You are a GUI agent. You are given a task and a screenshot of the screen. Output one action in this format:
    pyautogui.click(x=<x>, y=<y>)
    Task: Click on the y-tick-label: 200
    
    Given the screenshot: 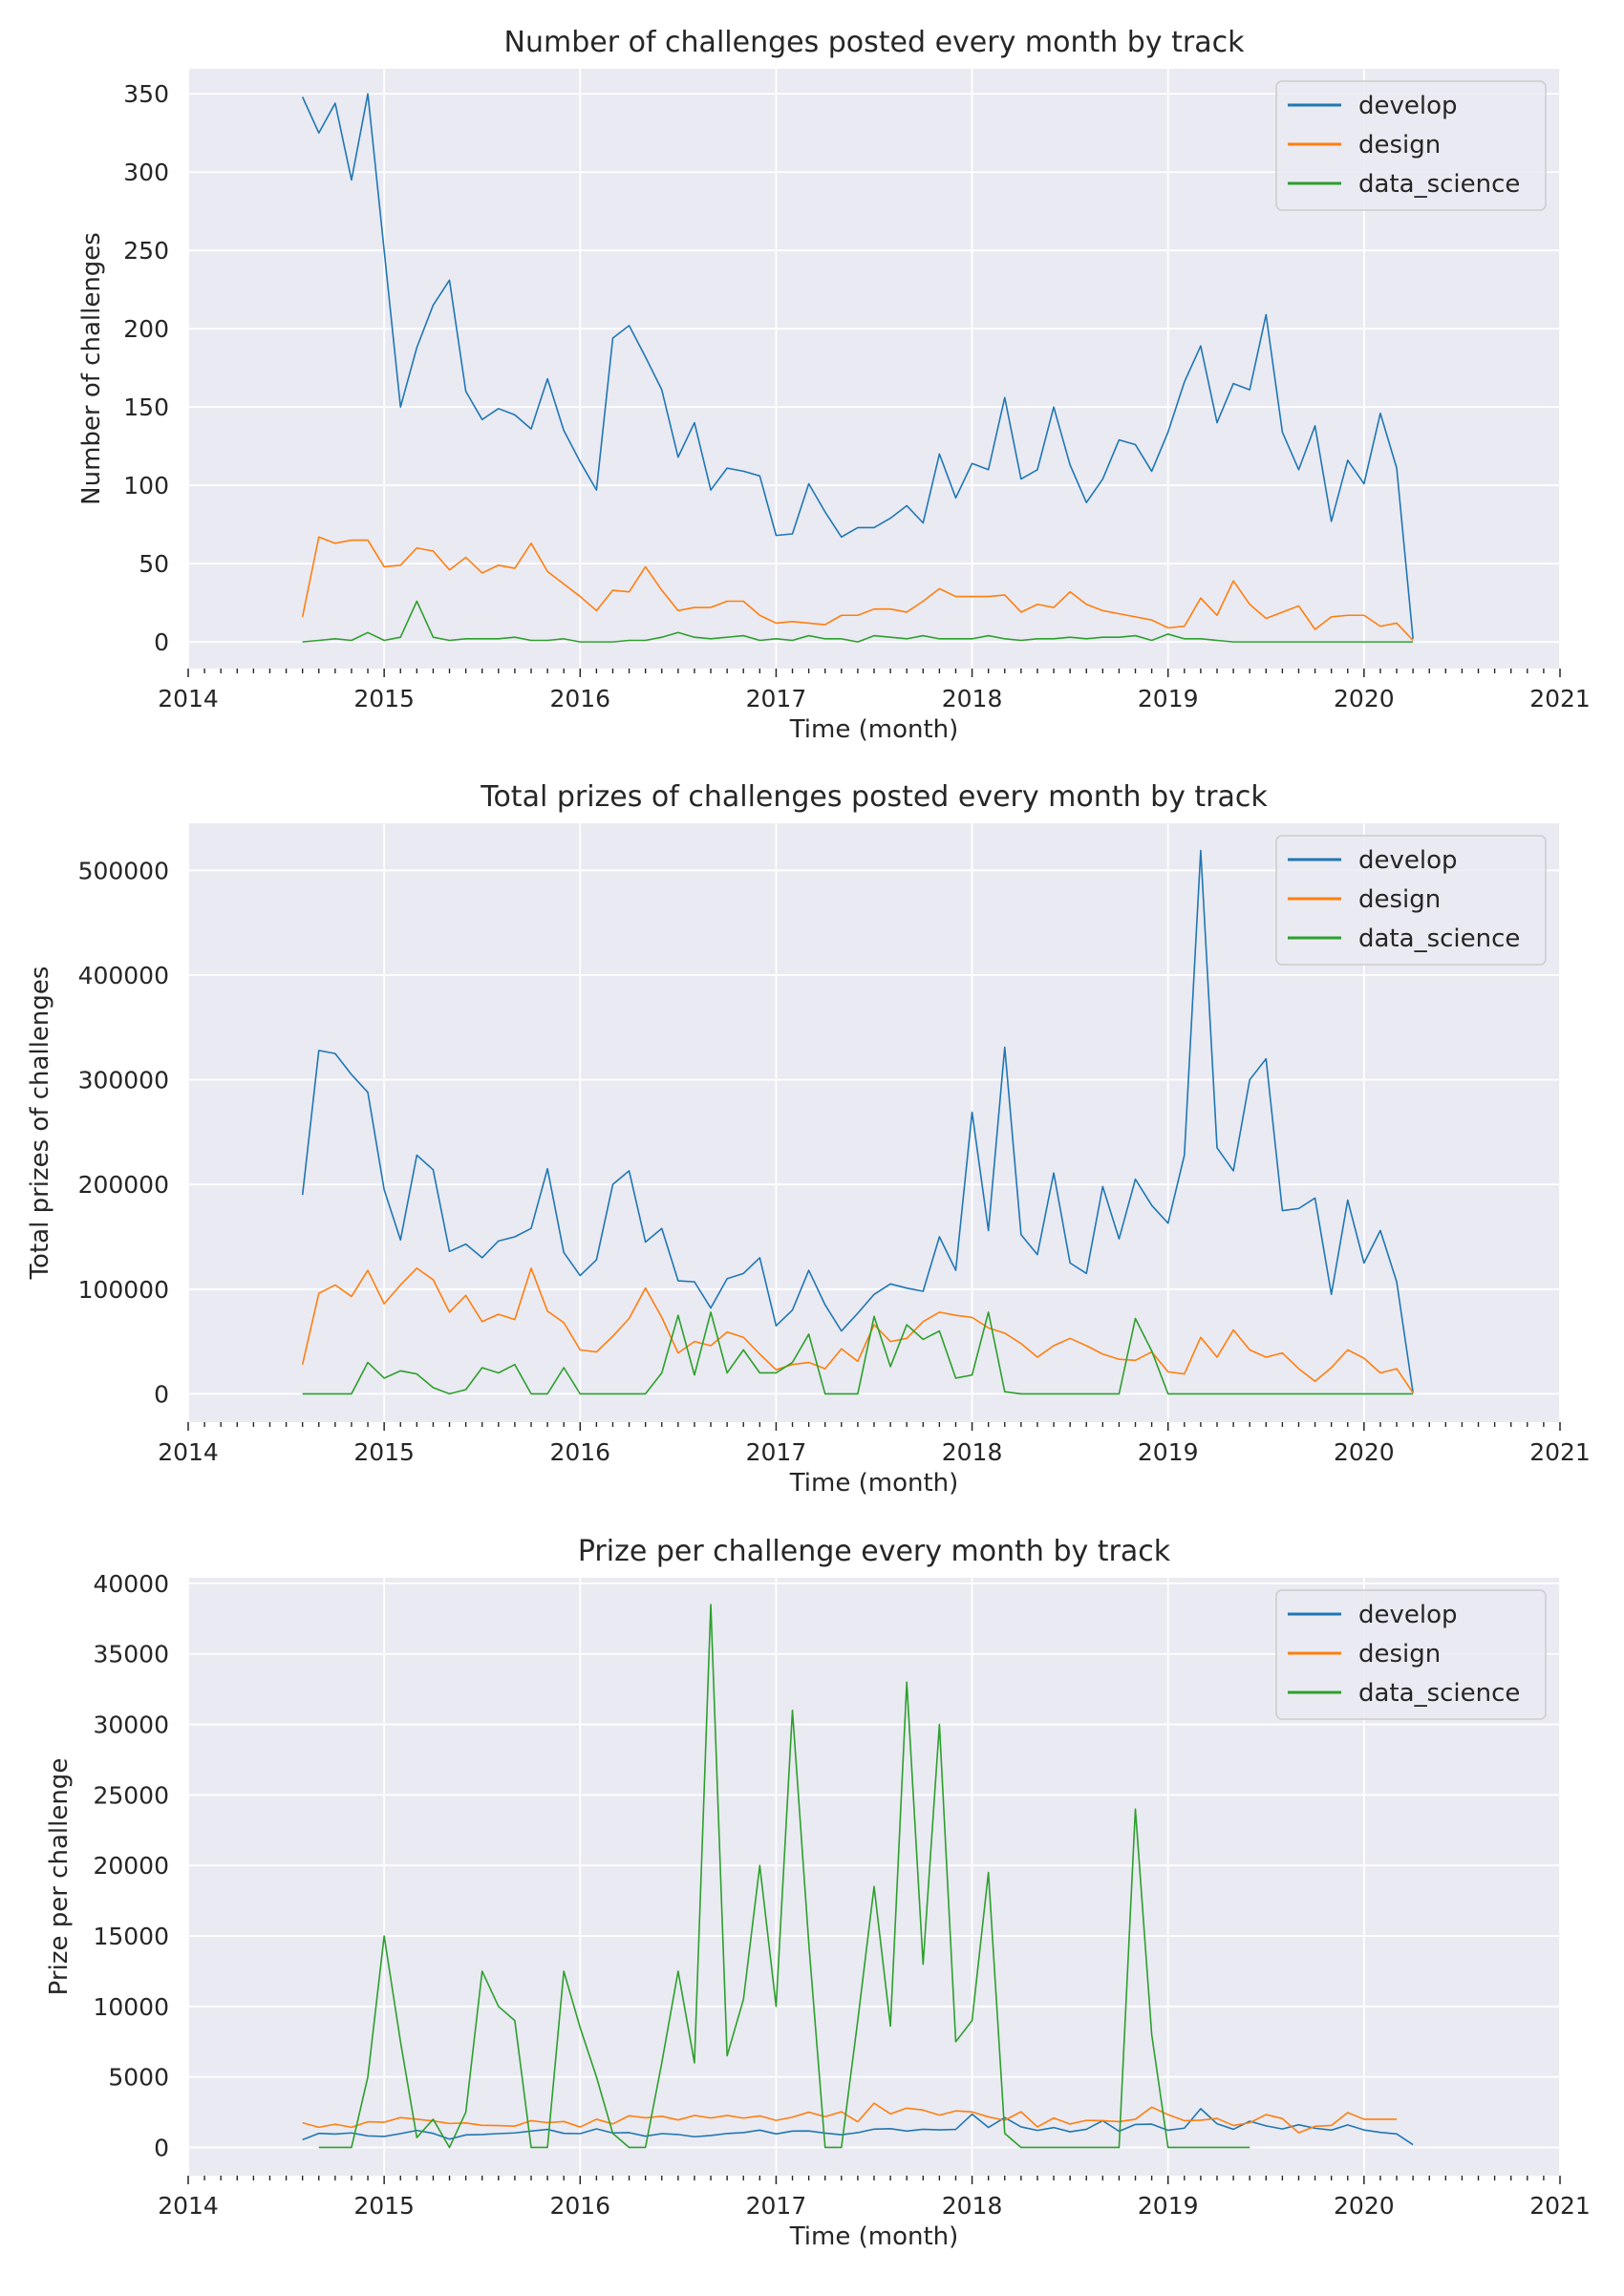 What is the action you would take?
    pyautogui.click(x=146, y=329)
    